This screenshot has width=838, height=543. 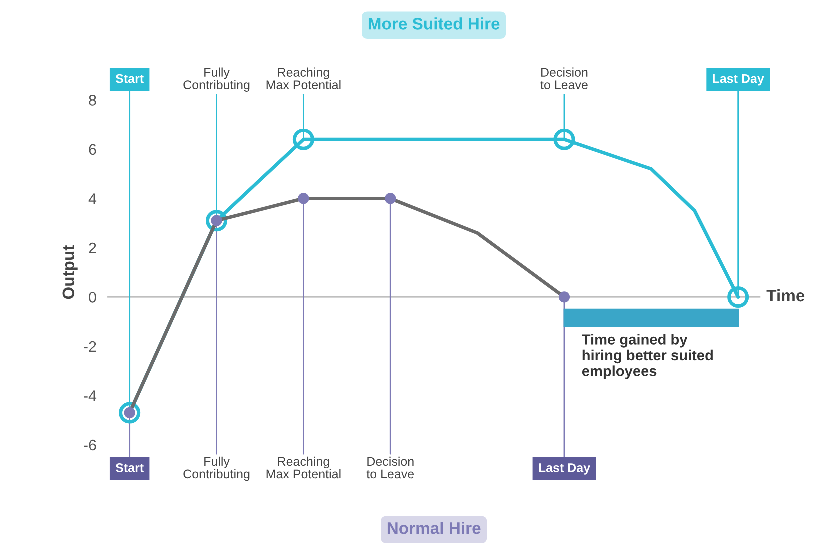 I want to click on y-axis-title: Output, so click(x=70, y=272).